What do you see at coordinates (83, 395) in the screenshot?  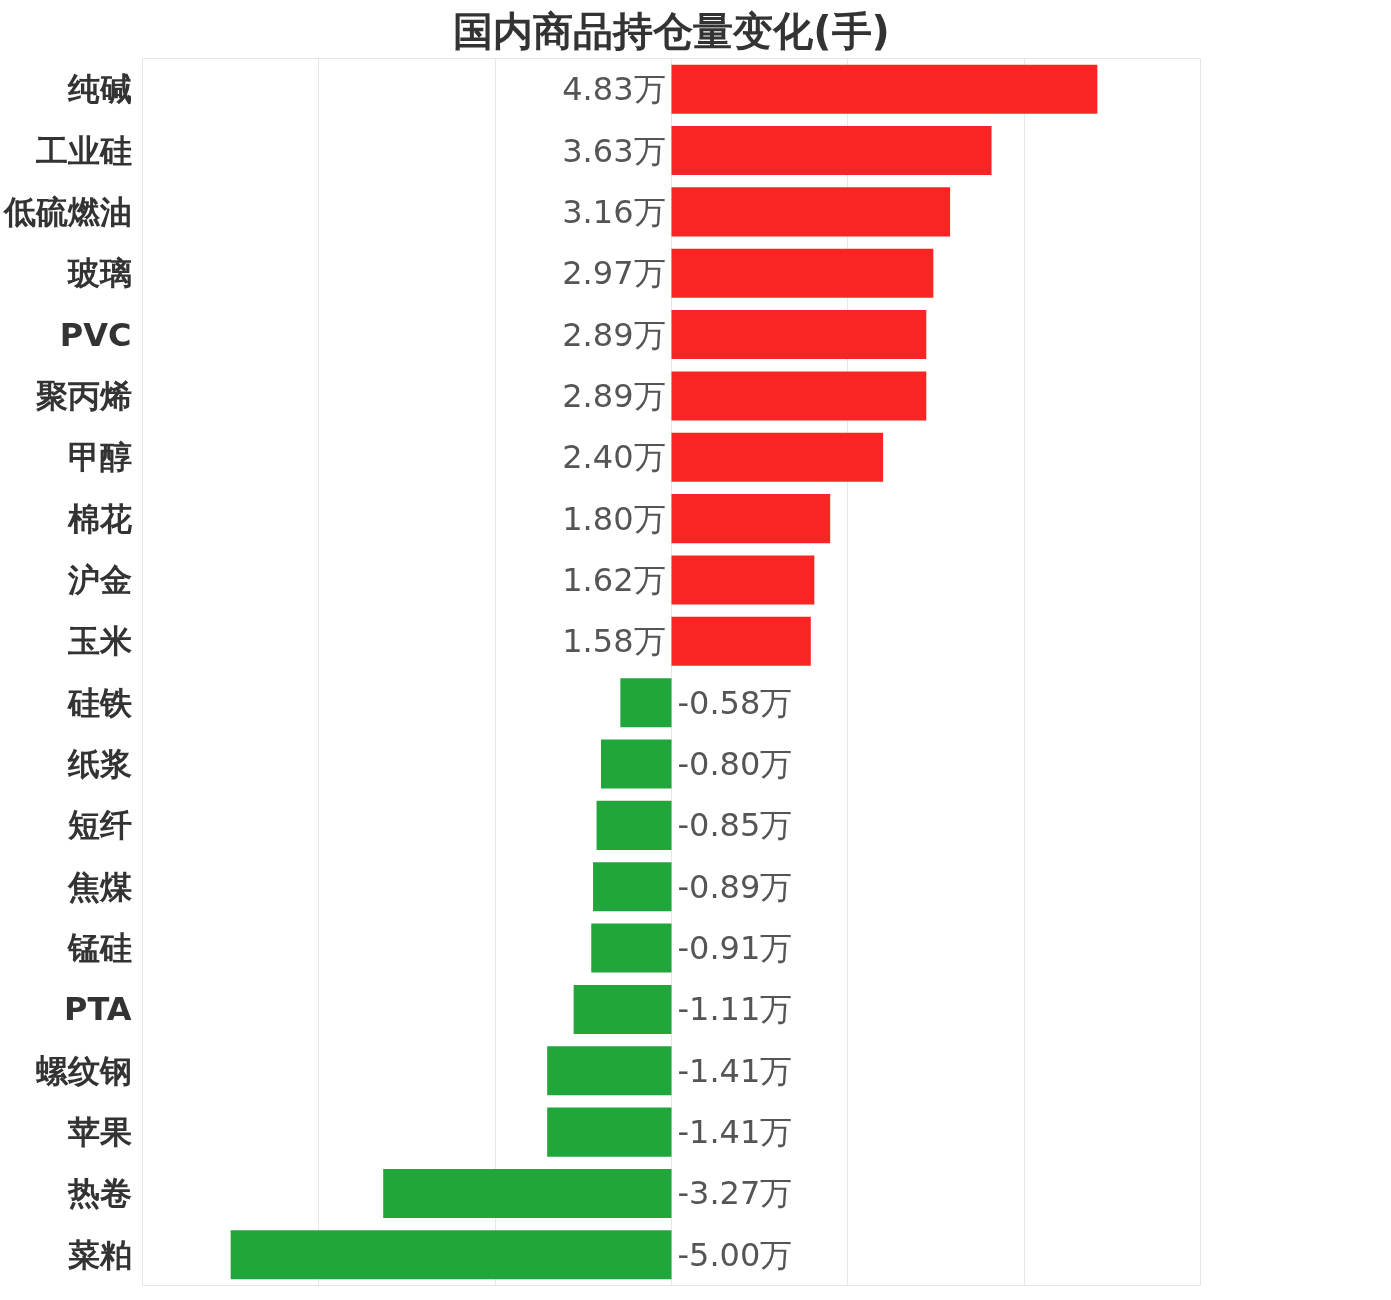 I see `y-tick-label: 聚丙烯` at bounding box center [83, 395].